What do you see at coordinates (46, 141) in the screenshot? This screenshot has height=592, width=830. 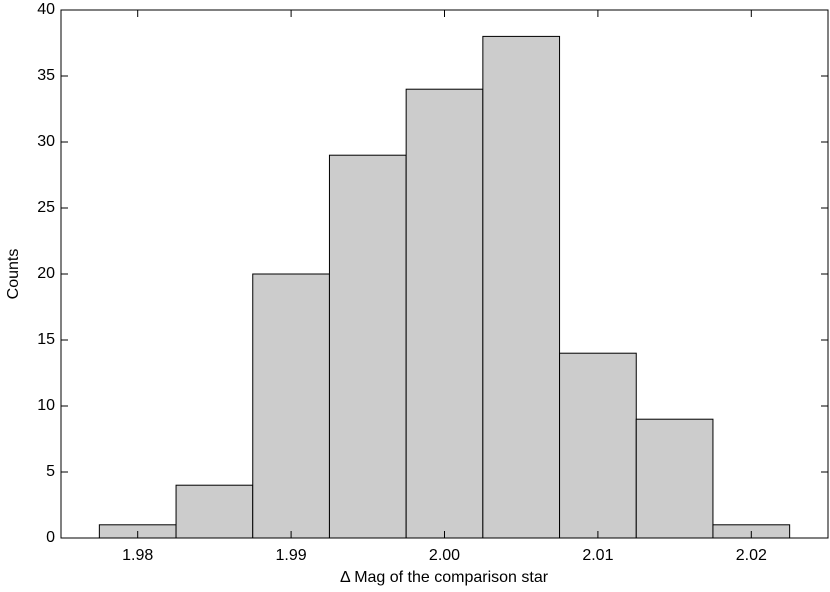 I see `y-tick-label: 30` at bounding box center [46, 141].